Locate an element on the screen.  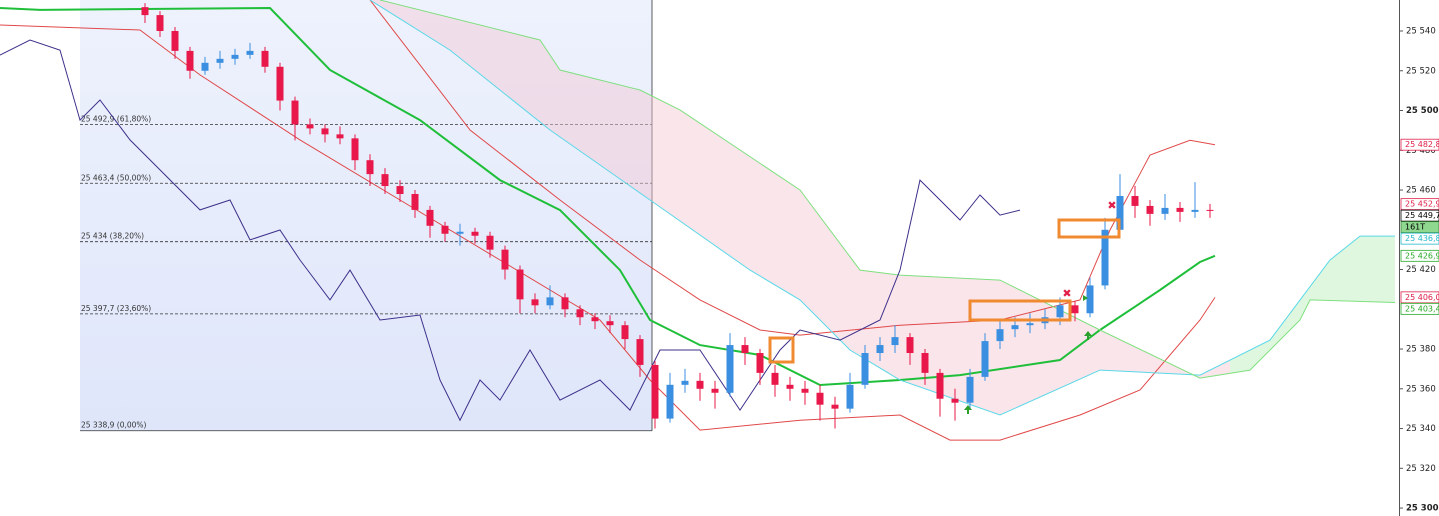
annotation-layer: ✖ ✖ is located at coordinates (944, 306).